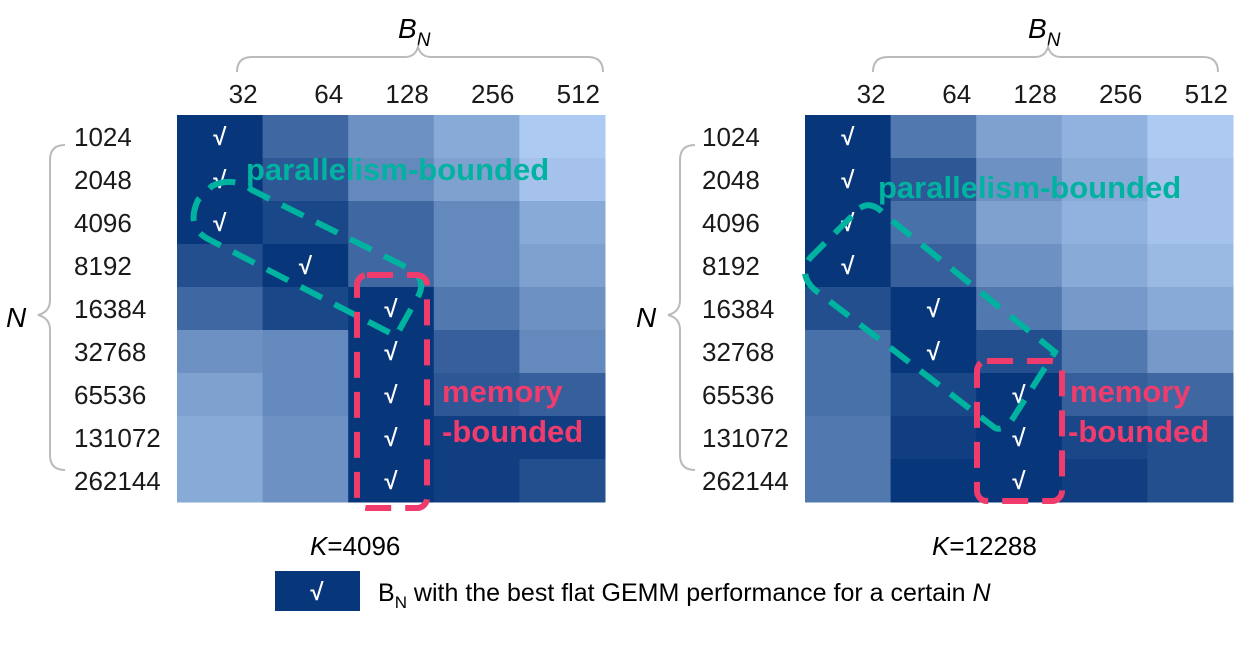 This screenshot has height=656, width=1246. I want to click on x-tick-label: 32, so click(243, 94).